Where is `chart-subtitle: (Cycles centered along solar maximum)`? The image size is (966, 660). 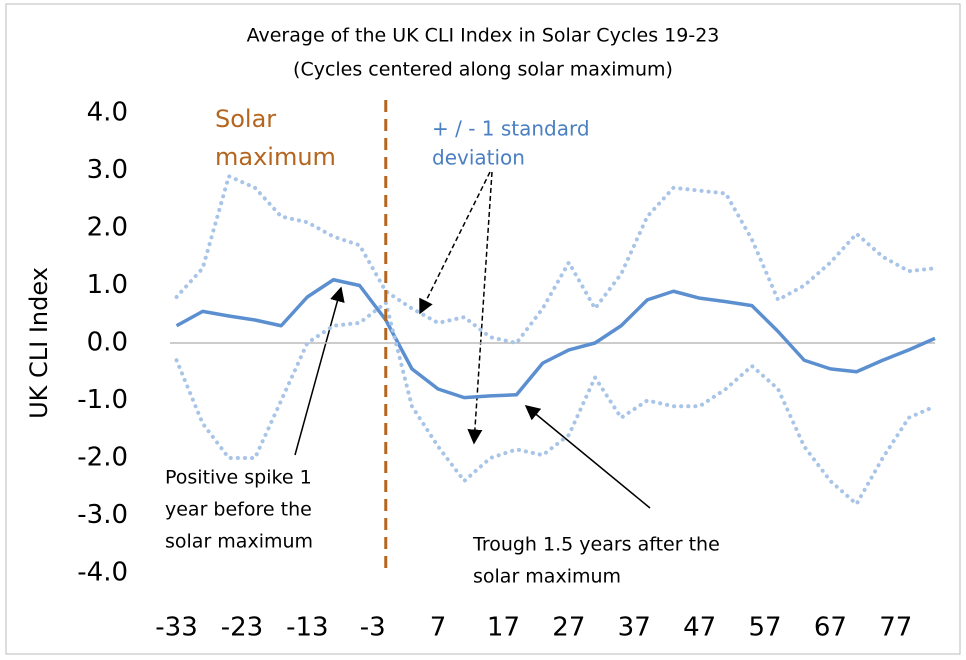 chart-subtitle: (Cycles centered along solar maximum) is located at coordinates (483, 70).